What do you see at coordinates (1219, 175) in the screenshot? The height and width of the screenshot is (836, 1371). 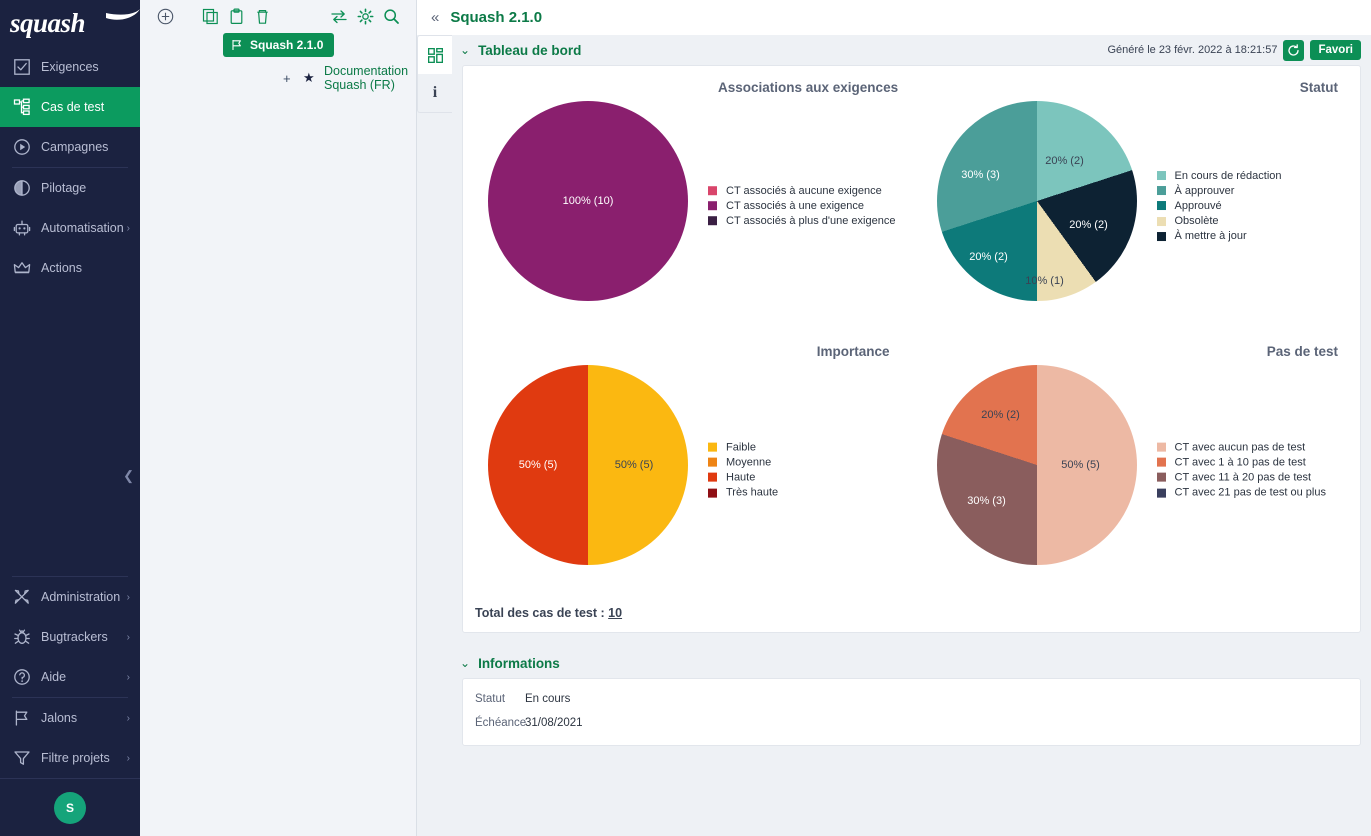 I see `legend-item: En cours de rédaction` at bounding box center [1219, 175].